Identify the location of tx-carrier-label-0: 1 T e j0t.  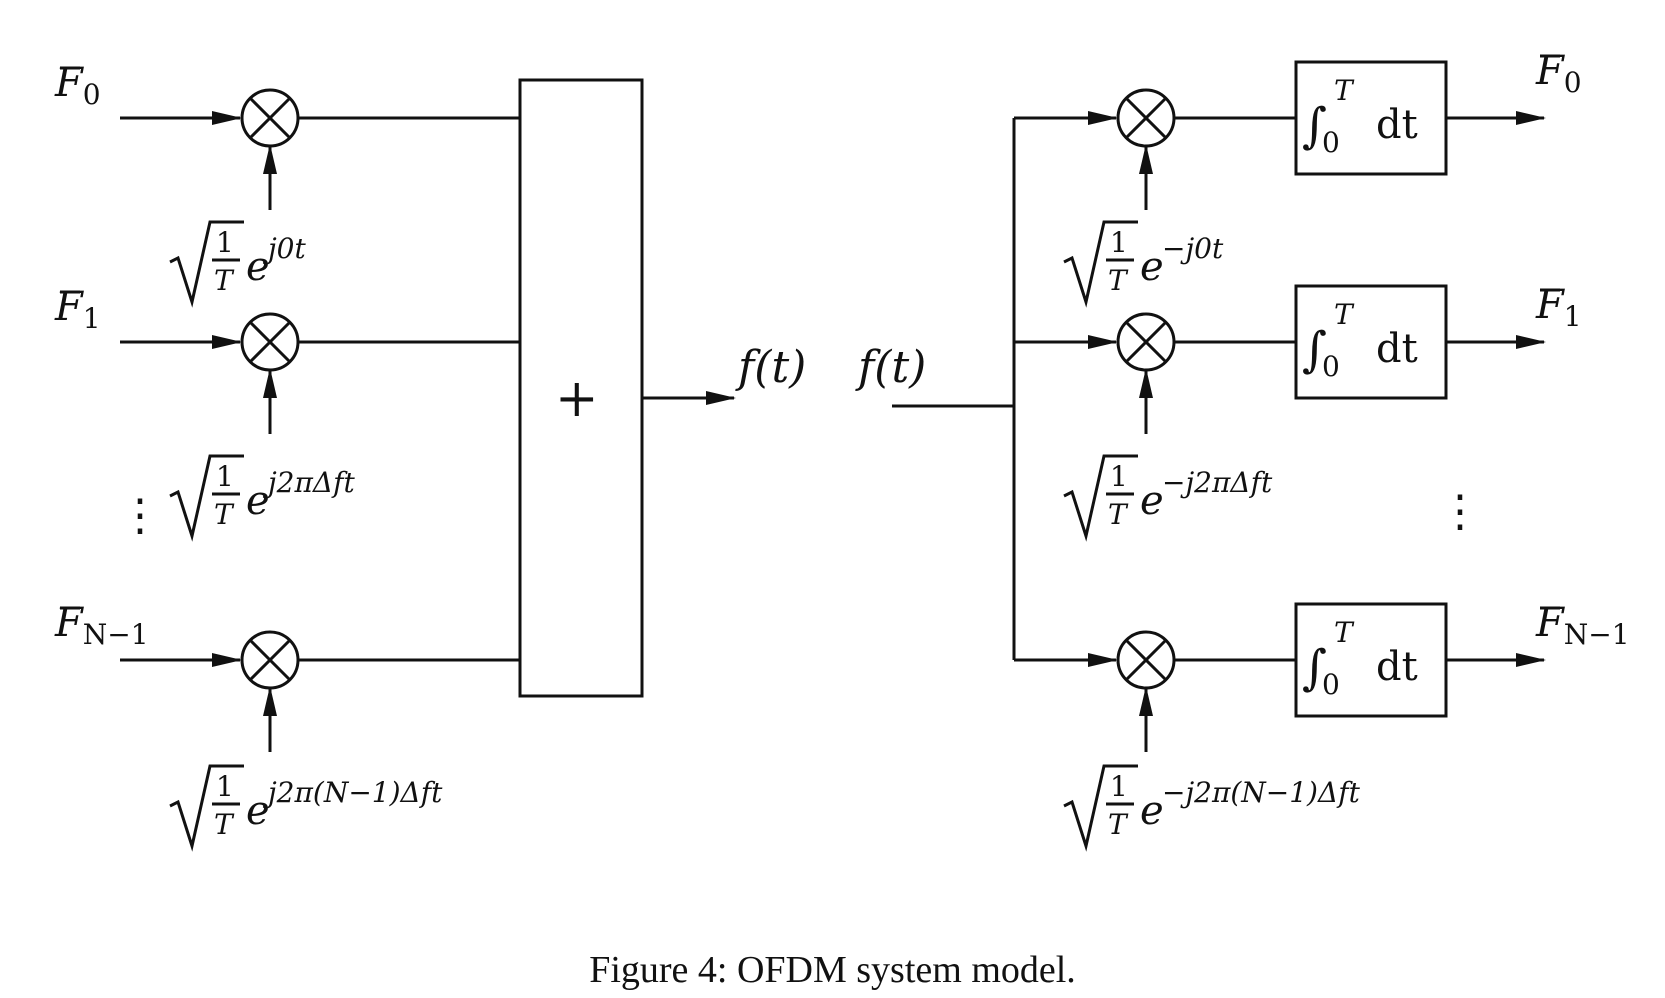
(238, 262).